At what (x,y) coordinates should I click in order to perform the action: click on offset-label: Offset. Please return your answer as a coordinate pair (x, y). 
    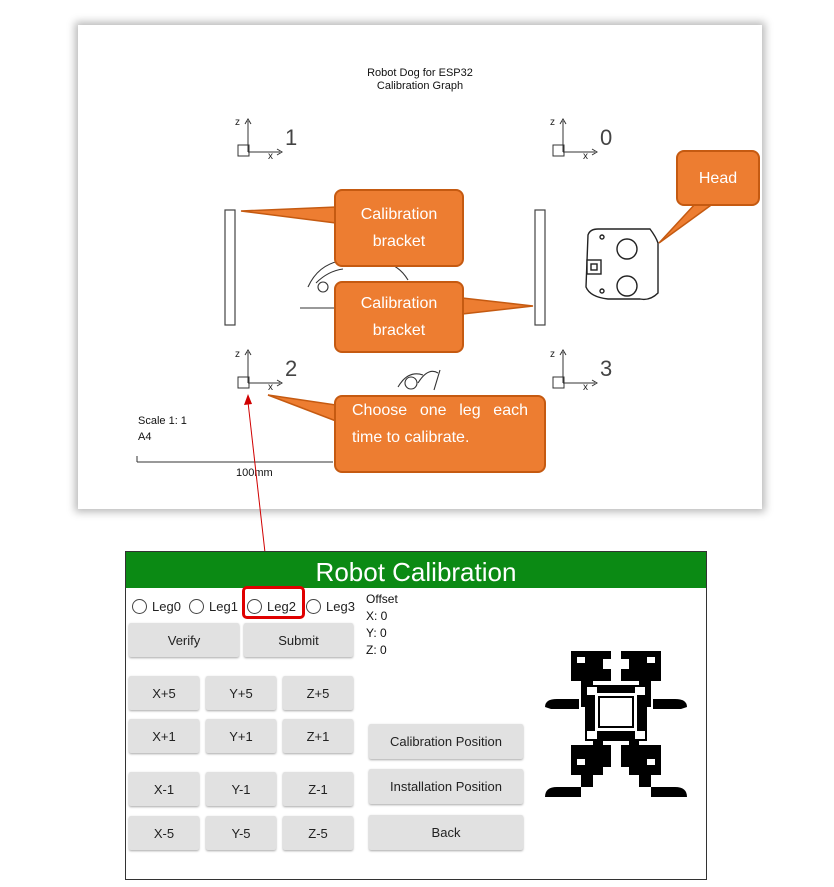
    Looking at the image, I should click on (382, 599).